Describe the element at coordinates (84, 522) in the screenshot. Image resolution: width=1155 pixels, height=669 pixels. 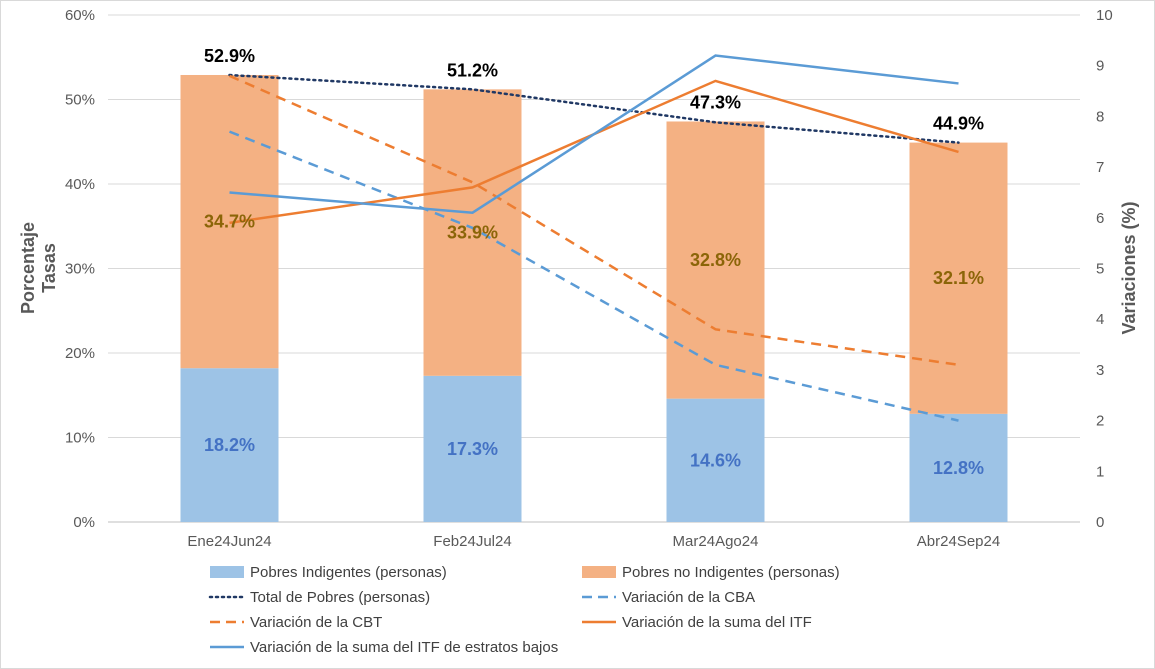
I see `y-tick-label: 0%` at that location.